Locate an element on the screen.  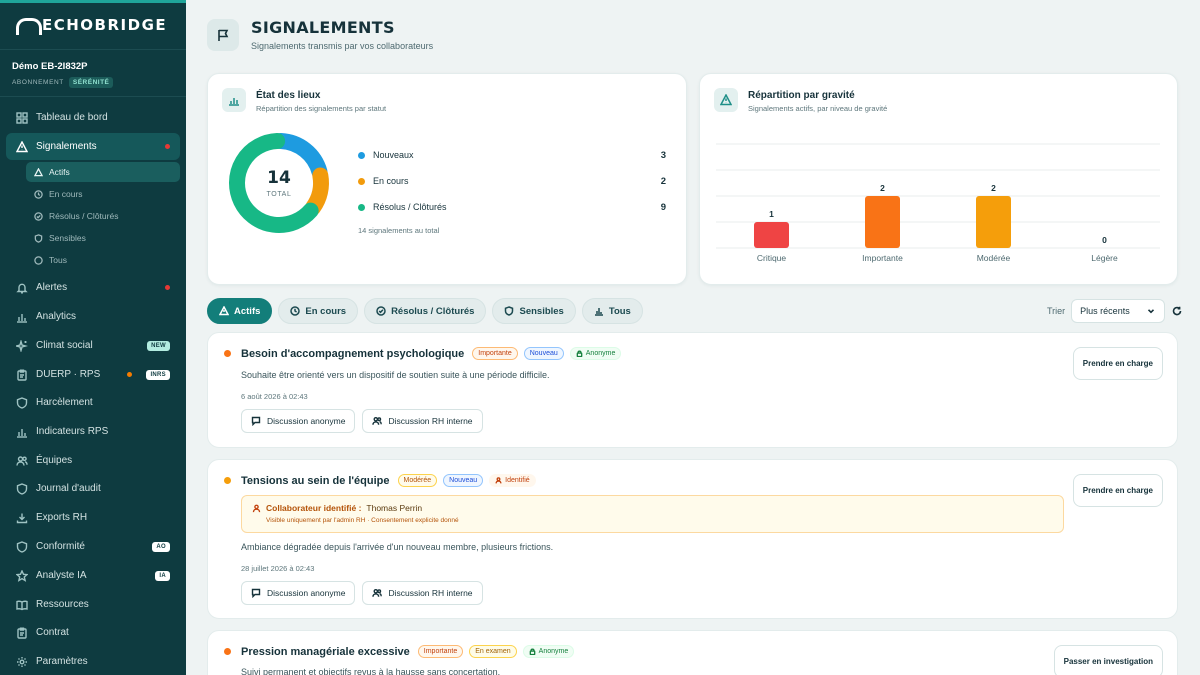
sidebar-item-harcelement: Harcèlement is located at coordinates (93, 402).